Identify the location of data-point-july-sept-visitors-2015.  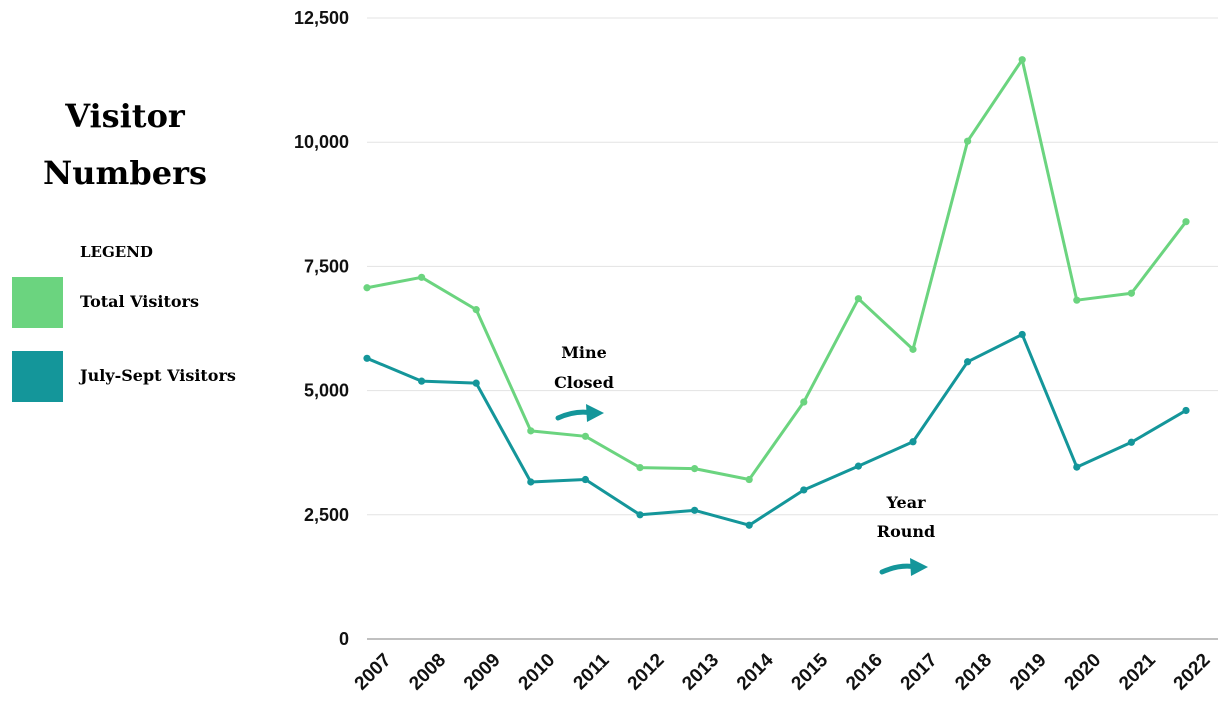
(804, 490).